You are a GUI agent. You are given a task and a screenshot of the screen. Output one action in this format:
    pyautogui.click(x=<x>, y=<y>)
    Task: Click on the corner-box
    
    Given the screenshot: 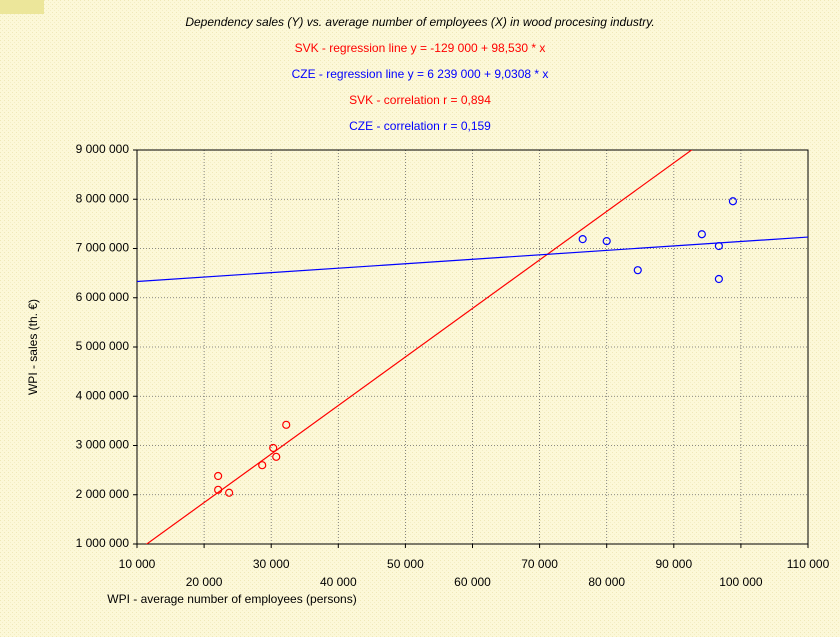 What is the action you would take?
    pyautogui.click(x=22, y=7)
    